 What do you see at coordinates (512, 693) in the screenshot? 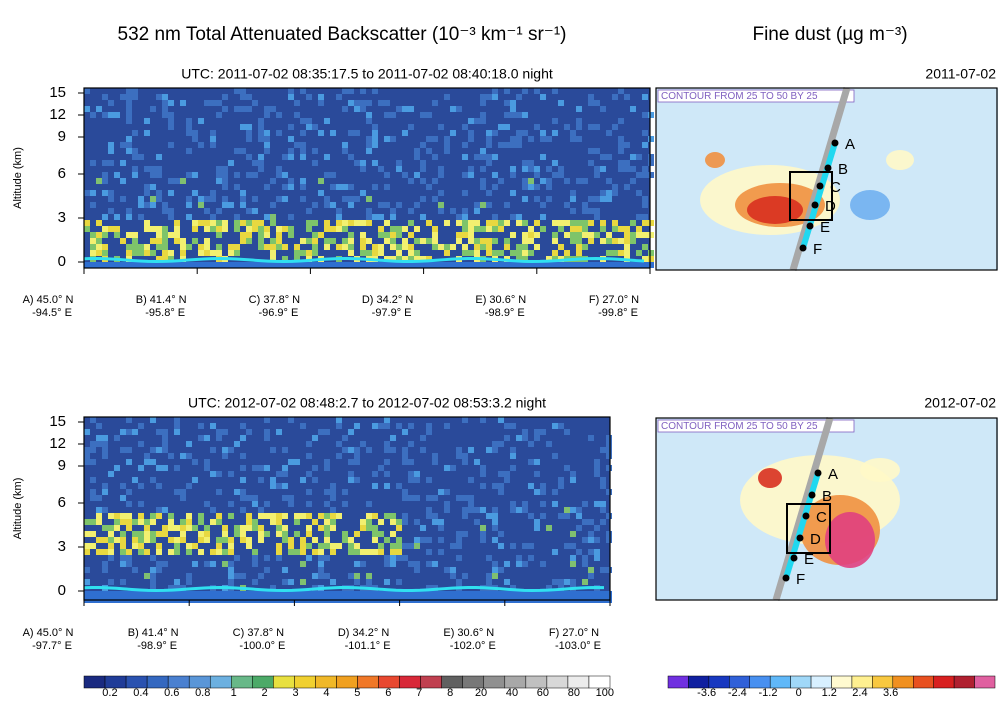
I see `colorbar-label: 40` at bounding box center [512, 693].